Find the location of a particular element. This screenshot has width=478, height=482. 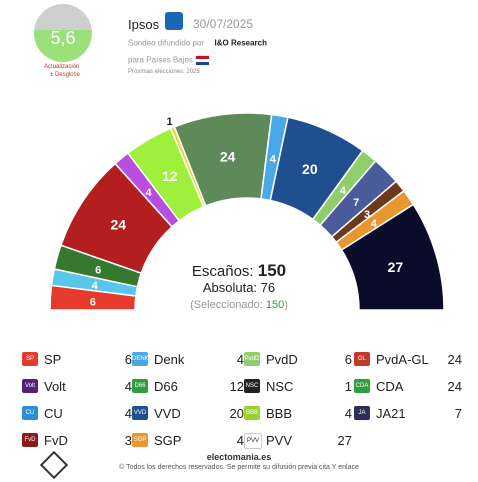

party-logo-icon: GL is located at coordinates (362, 359).